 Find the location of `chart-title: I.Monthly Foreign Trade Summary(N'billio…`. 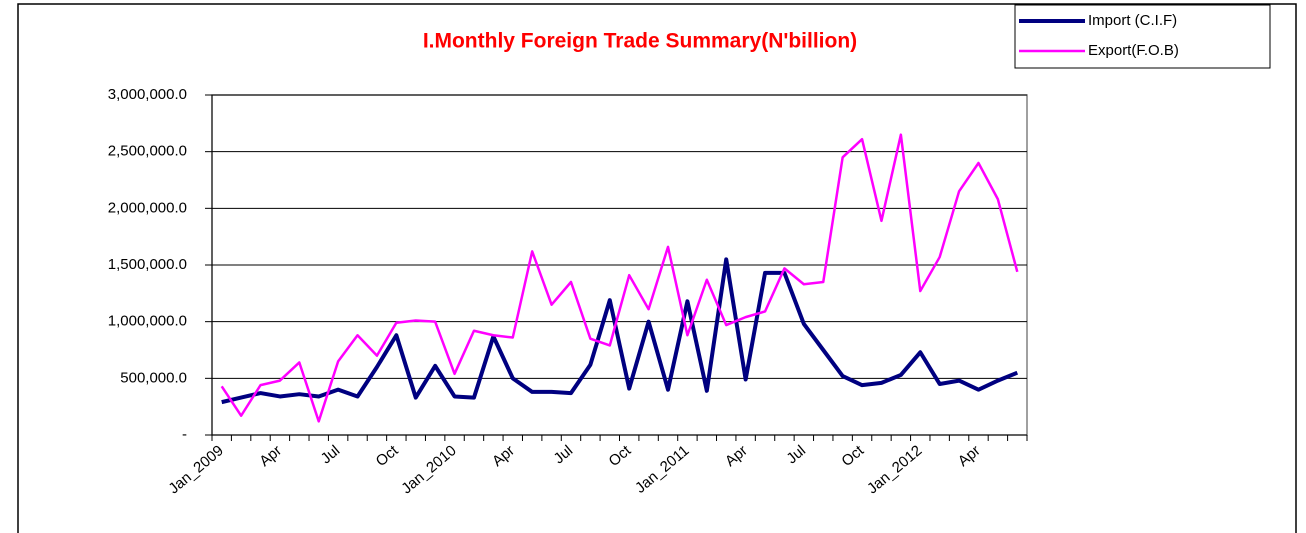

chart-title: I.Monthly Foreign Trade Summary(N'billio… is located at coordinates (640, 41).